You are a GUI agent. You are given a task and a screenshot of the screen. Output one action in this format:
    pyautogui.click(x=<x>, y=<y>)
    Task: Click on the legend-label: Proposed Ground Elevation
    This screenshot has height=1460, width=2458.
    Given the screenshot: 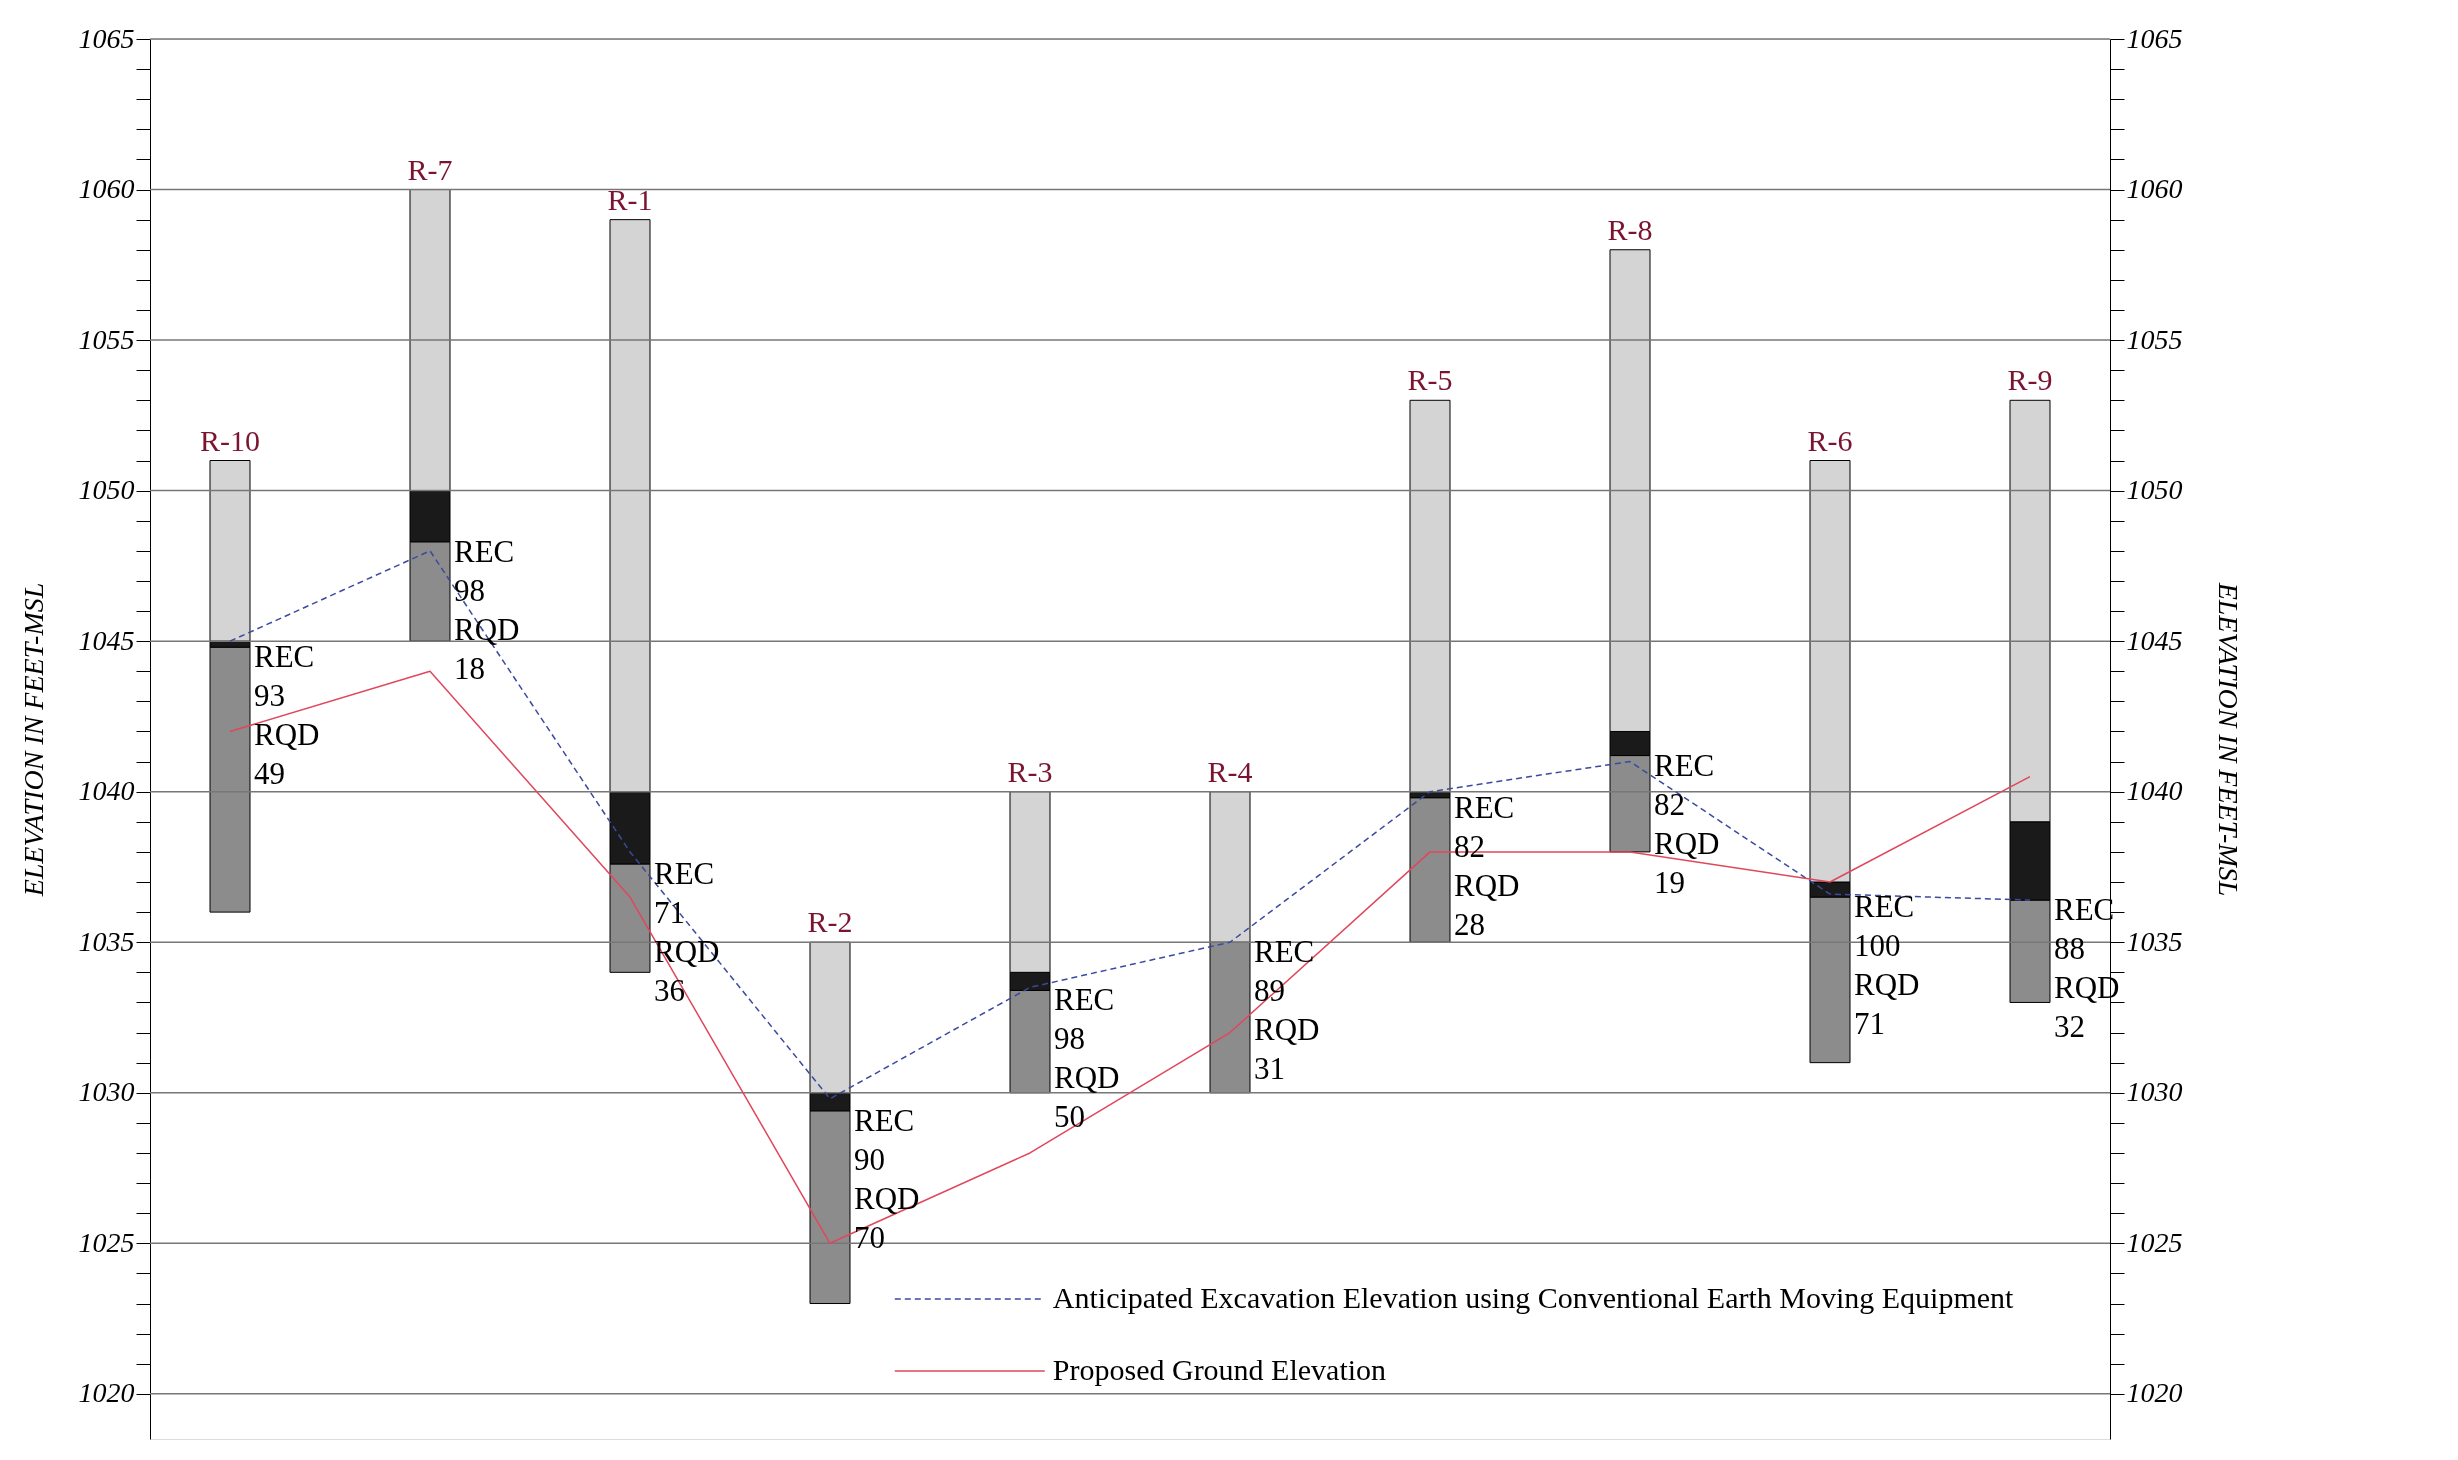 What is the action you would take?
    pyautogui.click(x=1219, y=1369)
    